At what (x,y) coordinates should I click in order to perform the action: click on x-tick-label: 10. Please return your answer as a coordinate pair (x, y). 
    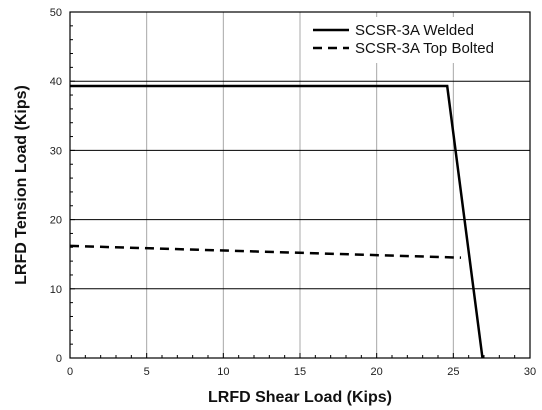
    Looking at the image, I should click on (223, 372).